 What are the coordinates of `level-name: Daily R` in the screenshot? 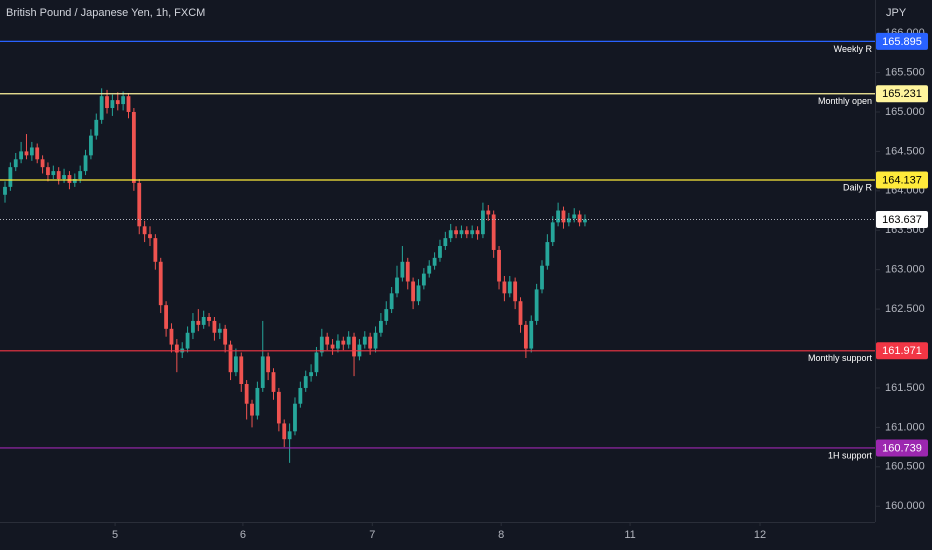 It's located at (858, 187).